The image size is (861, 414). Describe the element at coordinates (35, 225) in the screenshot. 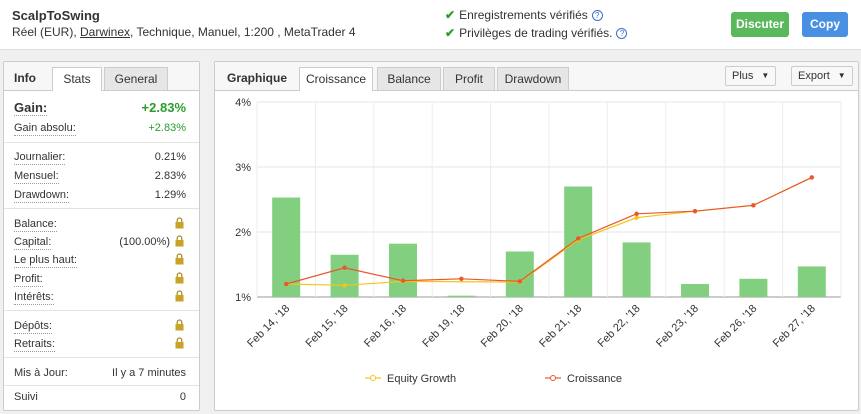

I see `balance-label: Balance:` at that location.